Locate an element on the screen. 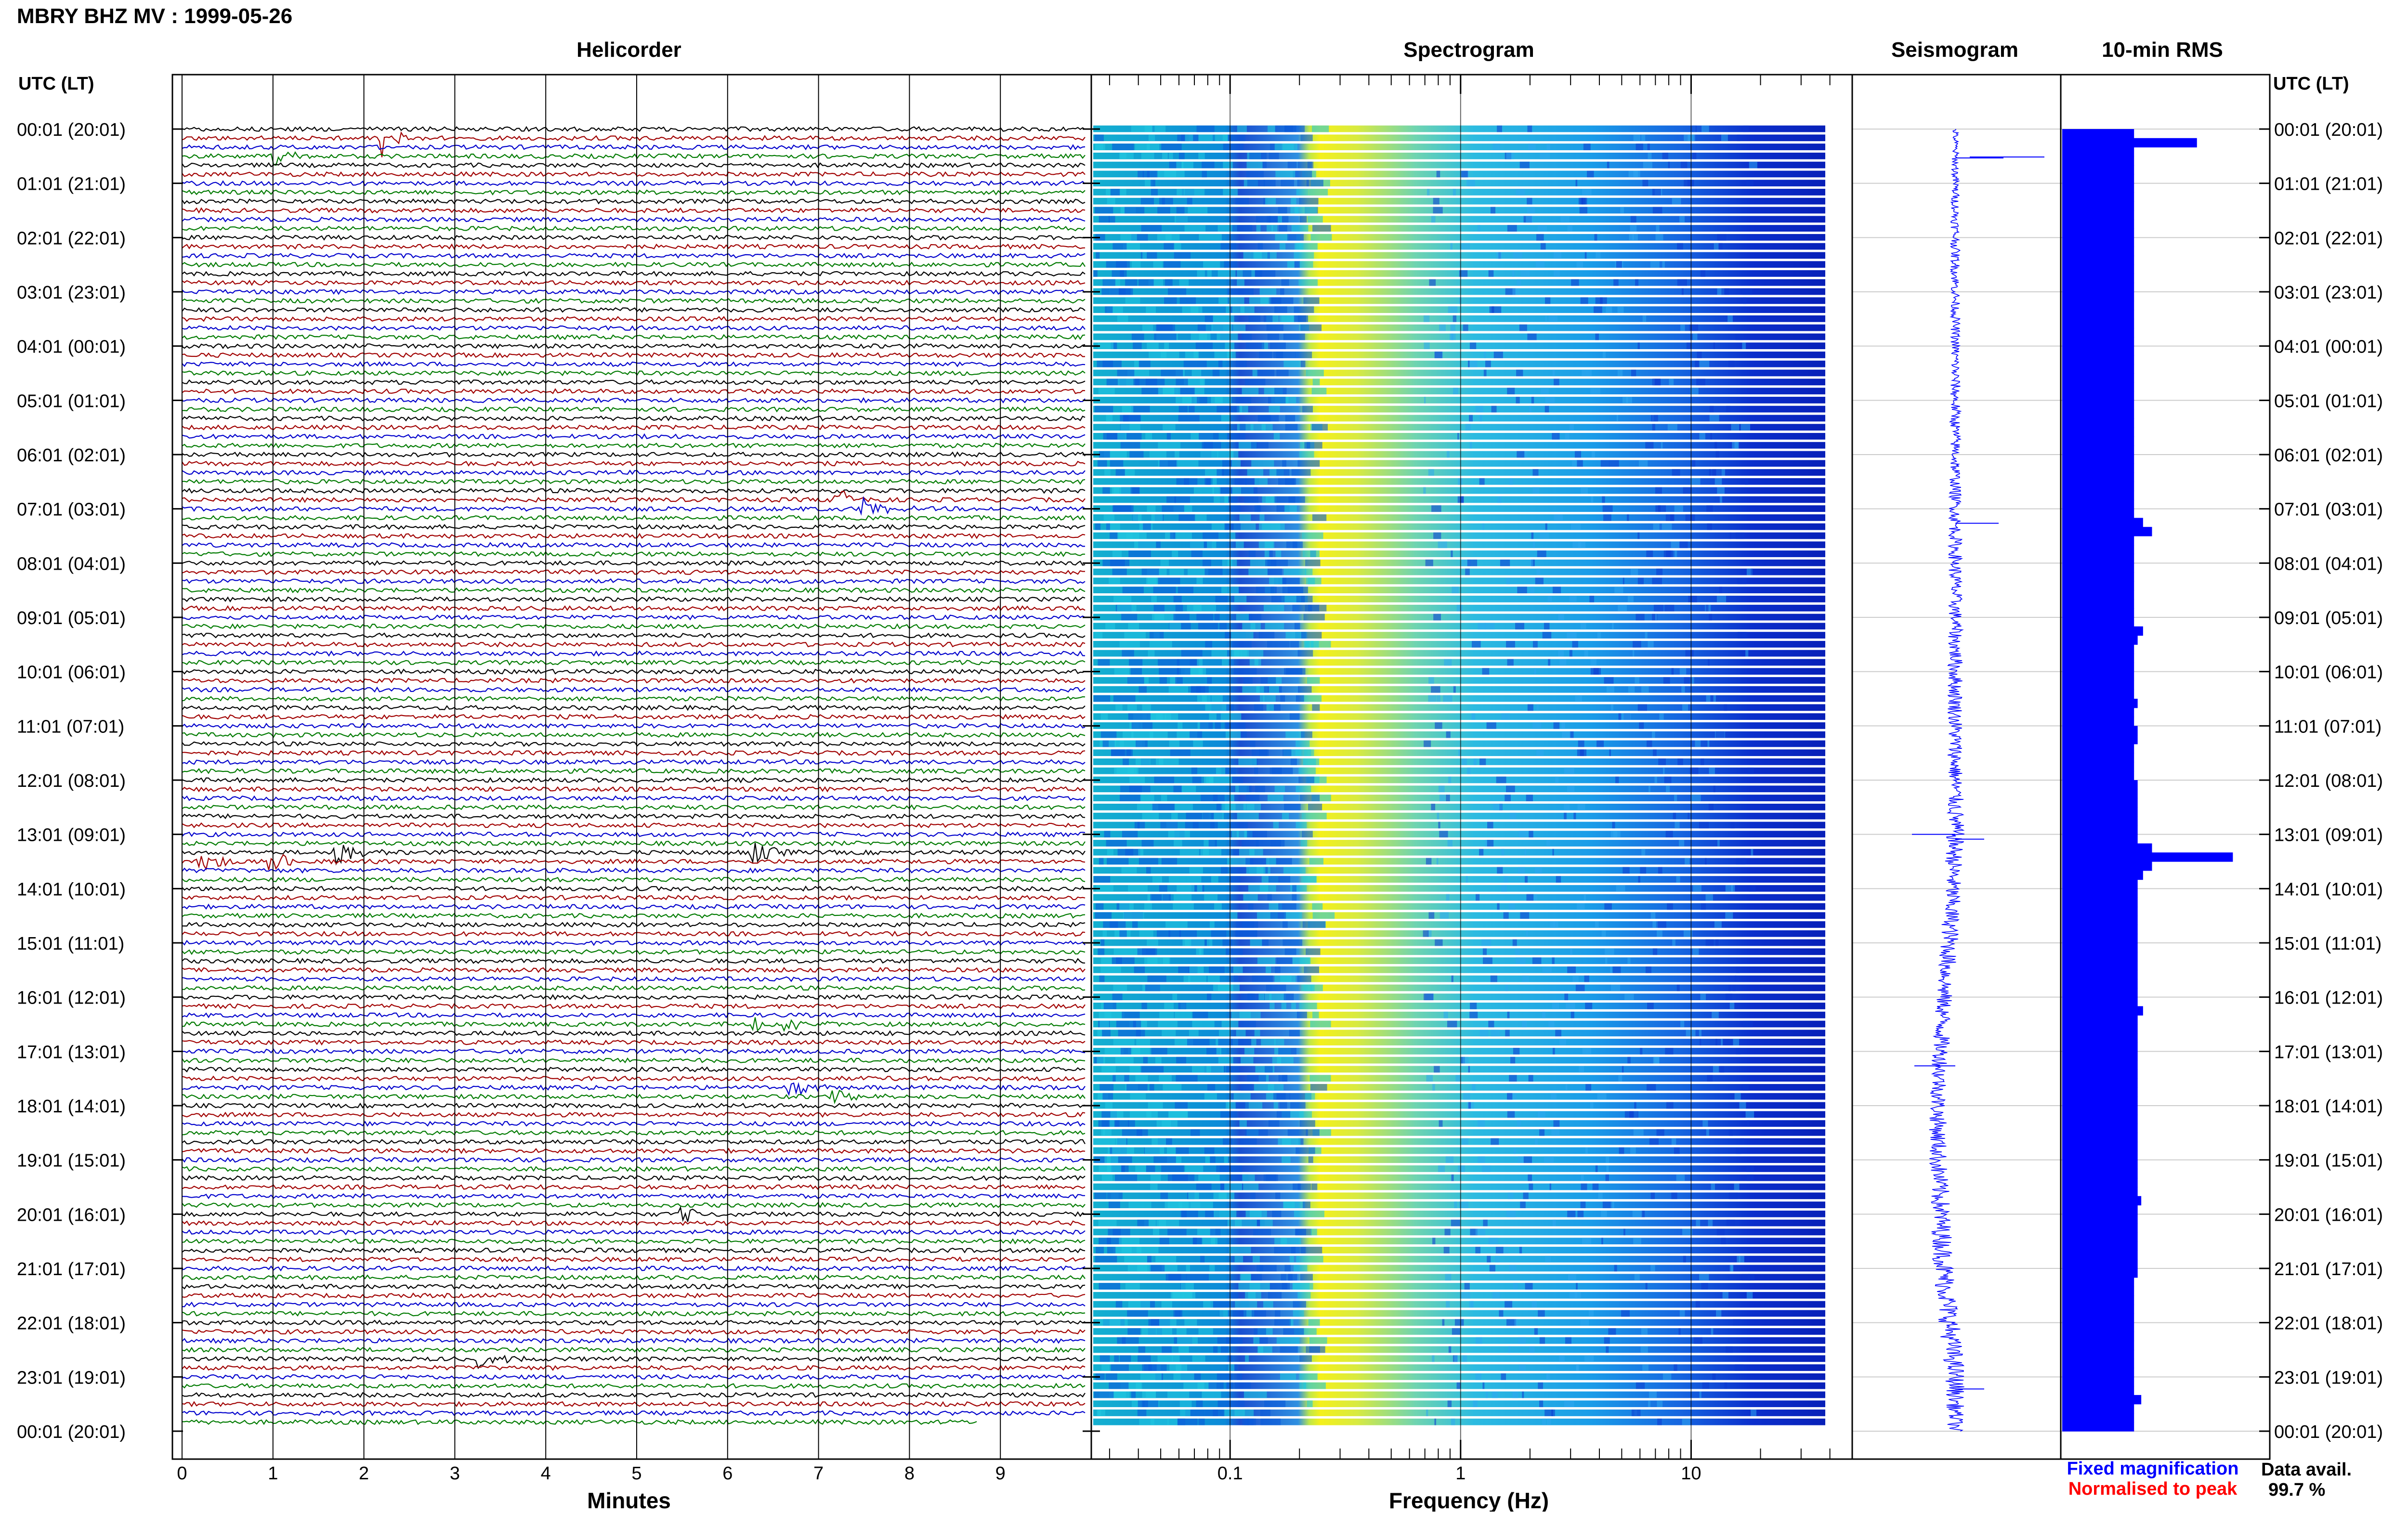 This screenshot has width=2408, height=1514. data-avail-value: 99.7 % is located at coordinates (2296, 1490).